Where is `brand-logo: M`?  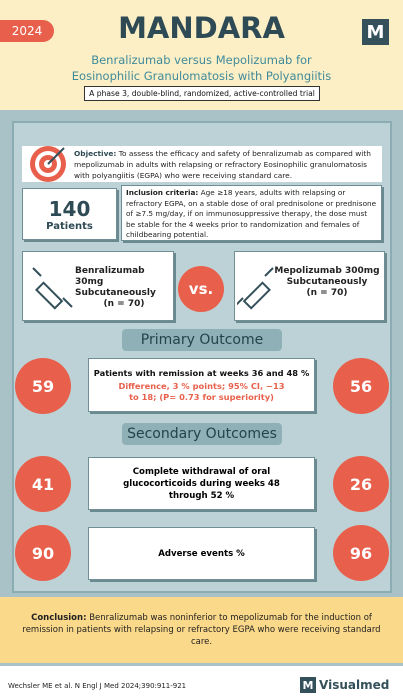 brand-logo: M is located at coordinates (308, 685).